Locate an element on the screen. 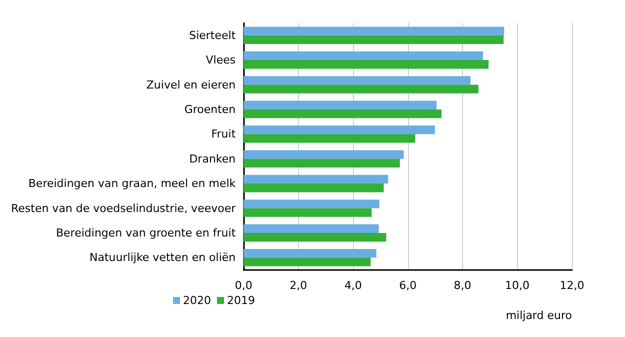 This screenshot has height=337, width=625. y-tick-label: Zuivel en eieren is located at coordinates (191, 85).